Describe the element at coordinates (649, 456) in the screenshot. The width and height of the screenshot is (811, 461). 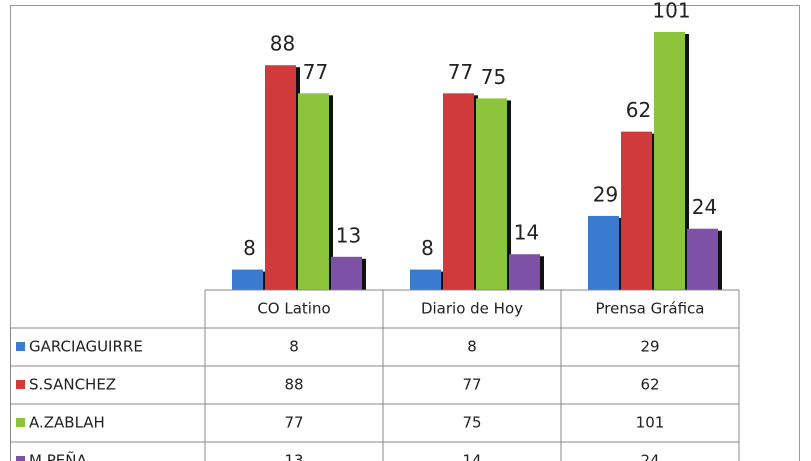
I see `table-cell: 24` at that location.